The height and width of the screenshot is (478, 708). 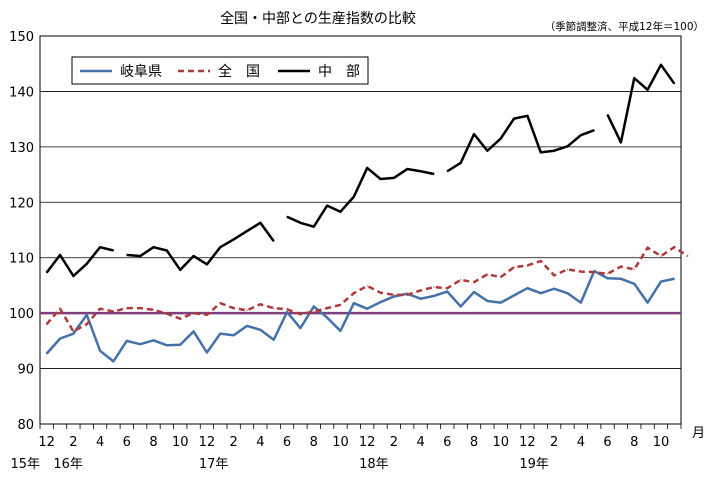 What do you see at coordinates (318, 18) in the screenshot?
I see `chart-title: 全国・中部との生産指数の比較` at bounding box center [318, 18].